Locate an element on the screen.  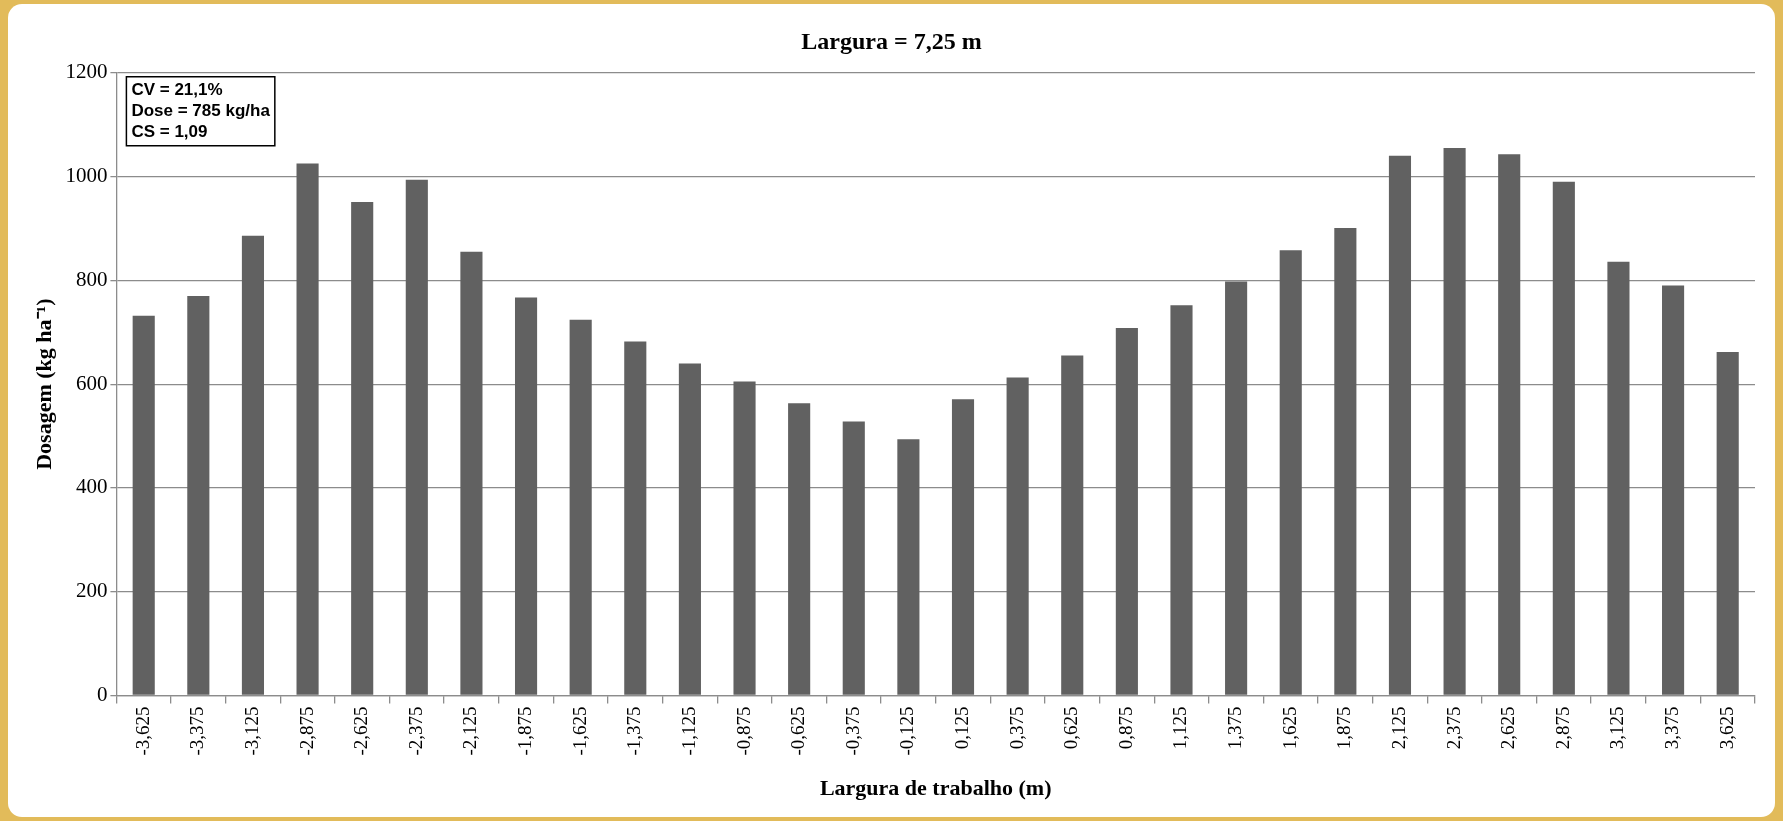
x-tick-label: 0,125 is located at coordinates (961, 728).